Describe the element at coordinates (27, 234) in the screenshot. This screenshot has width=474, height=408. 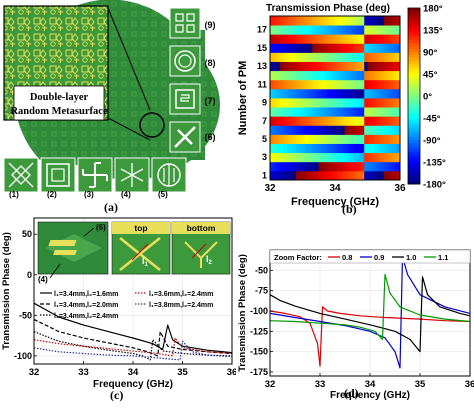
I see `ytick-label: 50` at that location.